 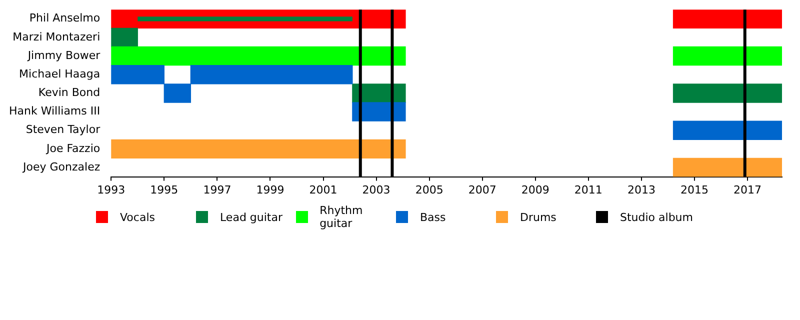 I want to click on x-tick-label: 2003, so click(x=376, y=189).